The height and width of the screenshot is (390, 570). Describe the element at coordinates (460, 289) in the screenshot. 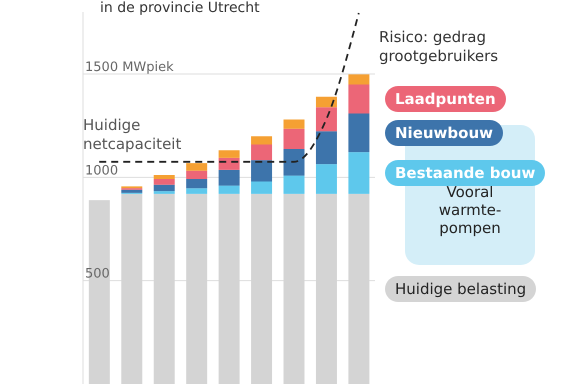

I see `series-label: Huidige belasting` at that location.